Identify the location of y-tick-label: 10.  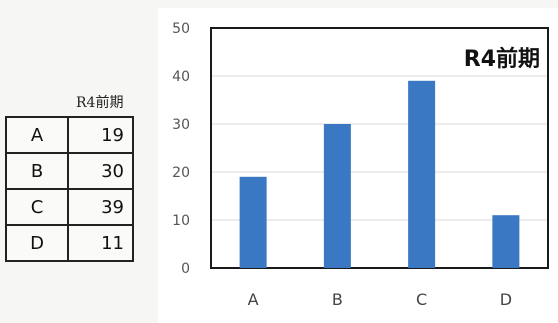
(181, 221).